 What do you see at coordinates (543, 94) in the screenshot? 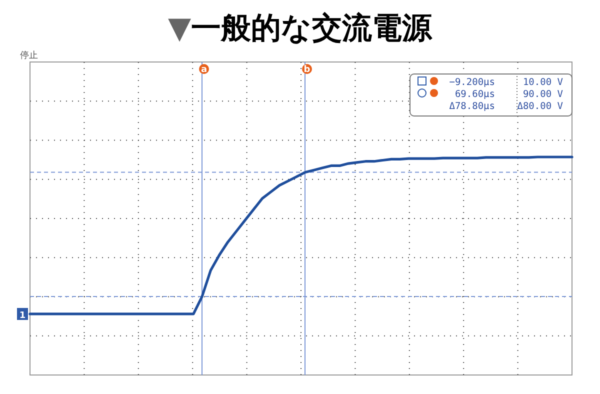
I see `text: 90.00 V` at bounding box center [543, 94].